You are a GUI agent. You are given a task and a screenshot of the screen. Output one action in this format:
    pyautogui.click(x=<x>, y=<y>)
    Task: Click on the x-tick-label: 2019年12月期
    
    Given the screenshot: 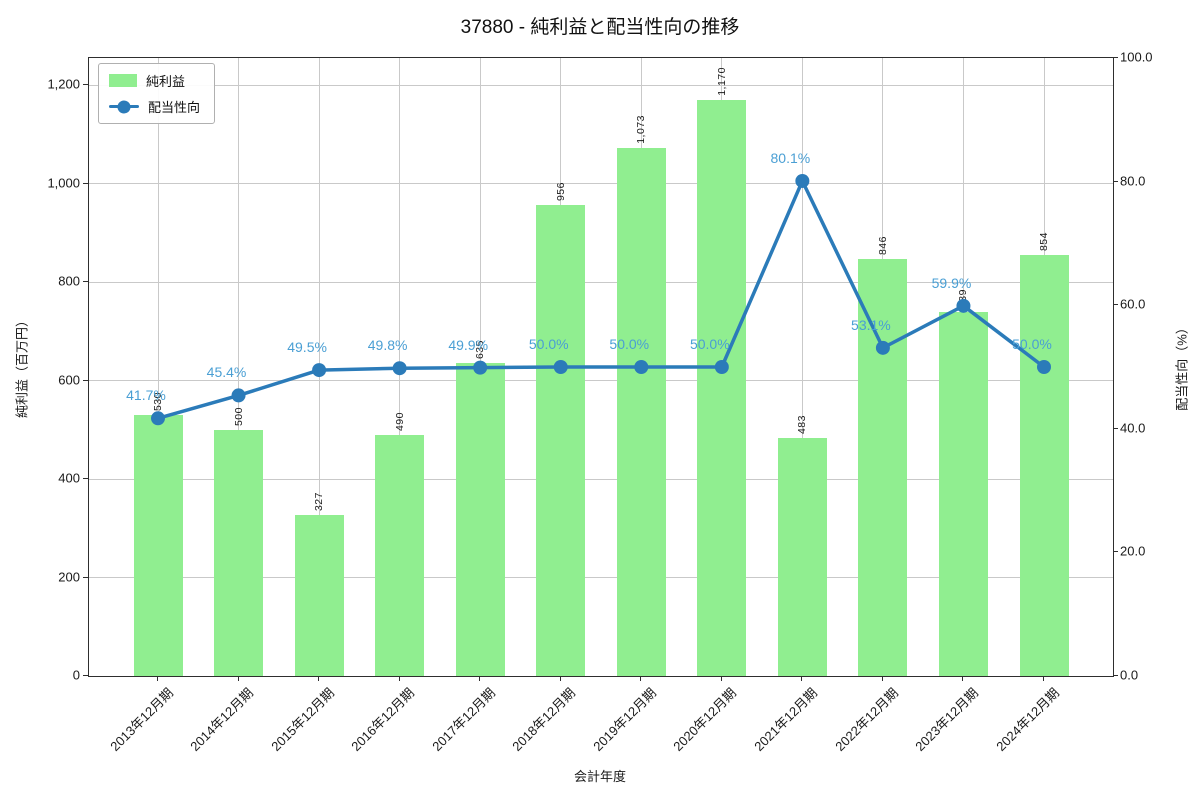 What is the action you would take?
    pyautogui.click(x=625, y=719)
    